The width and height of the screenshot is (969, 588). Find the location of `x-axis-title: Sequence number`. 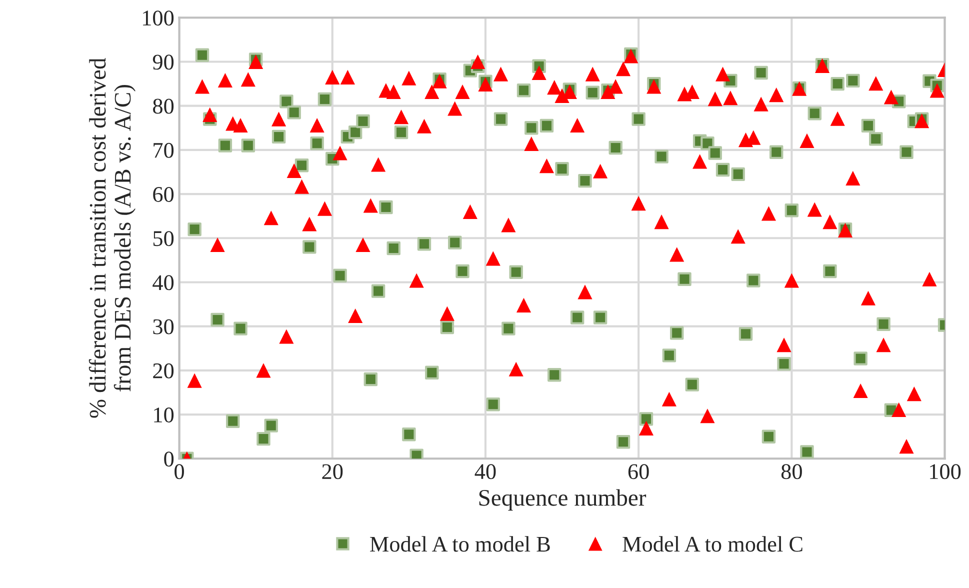

x-axis-title: Sequence number is located at coordinates (562, 500).